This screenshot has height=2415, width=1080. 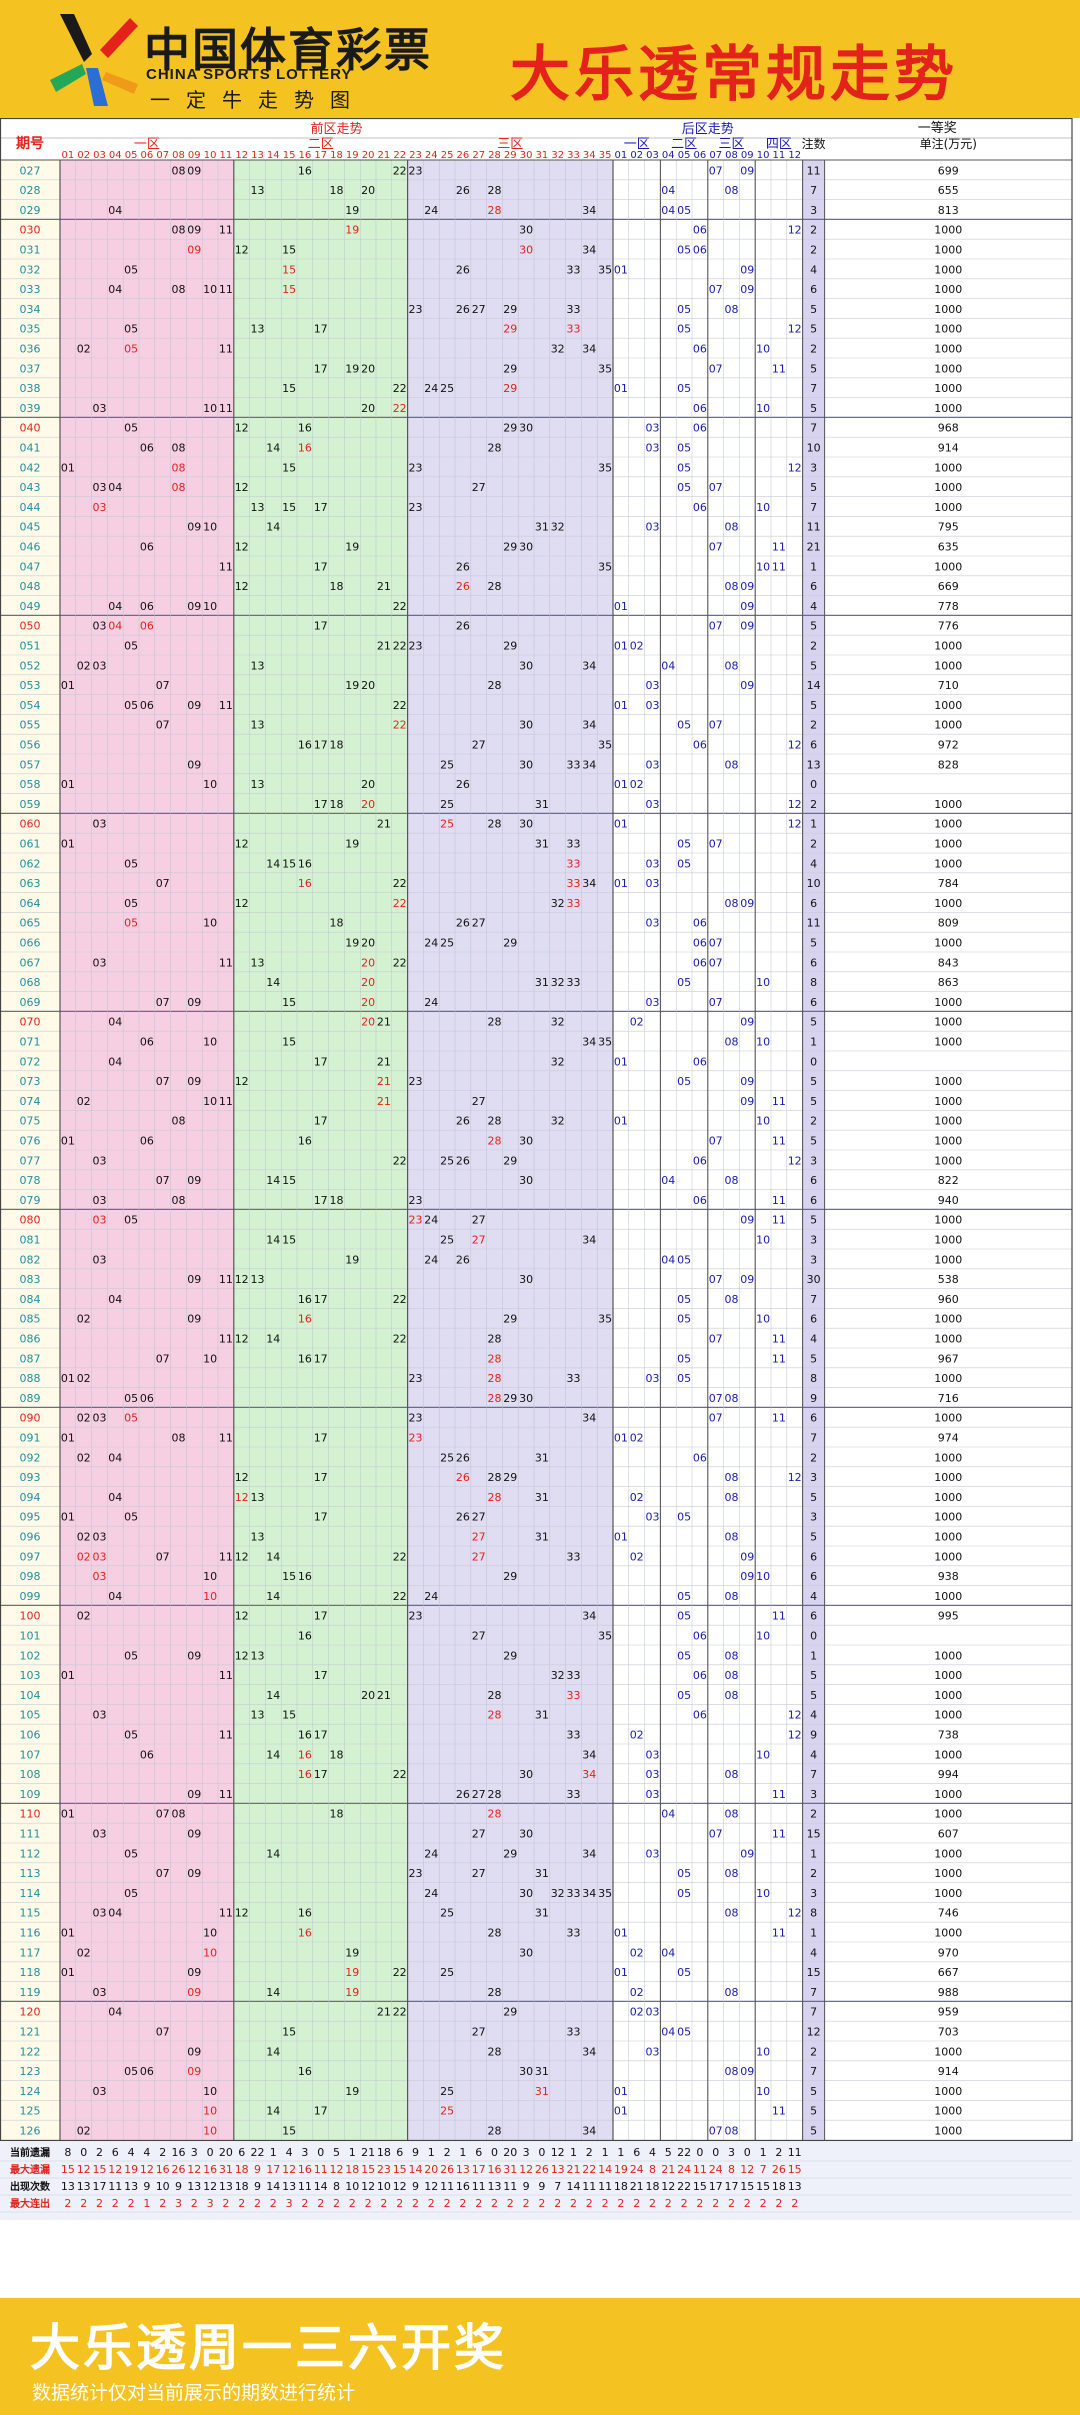 I want to click on stat-front-value: 13, so click(x=84, y=2186).